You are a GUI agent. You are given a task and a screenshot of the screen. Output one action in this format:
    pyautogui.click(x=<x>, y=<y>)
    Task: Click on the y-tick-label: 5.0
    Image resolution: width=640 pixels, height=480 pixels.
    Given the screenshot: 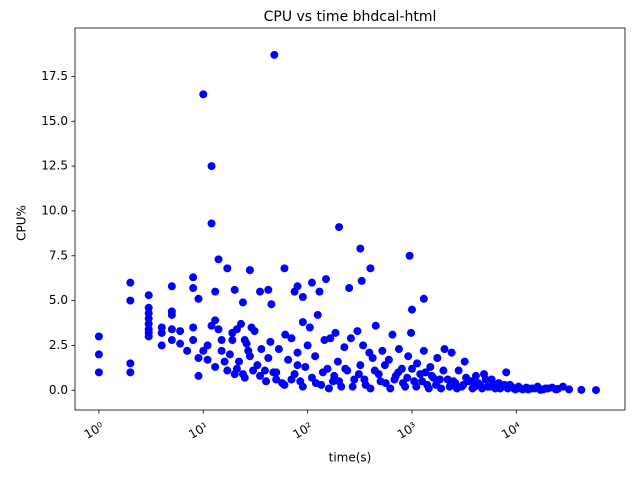 What is the action you would take?
    pyautogui.click(x=58, y=300)
    